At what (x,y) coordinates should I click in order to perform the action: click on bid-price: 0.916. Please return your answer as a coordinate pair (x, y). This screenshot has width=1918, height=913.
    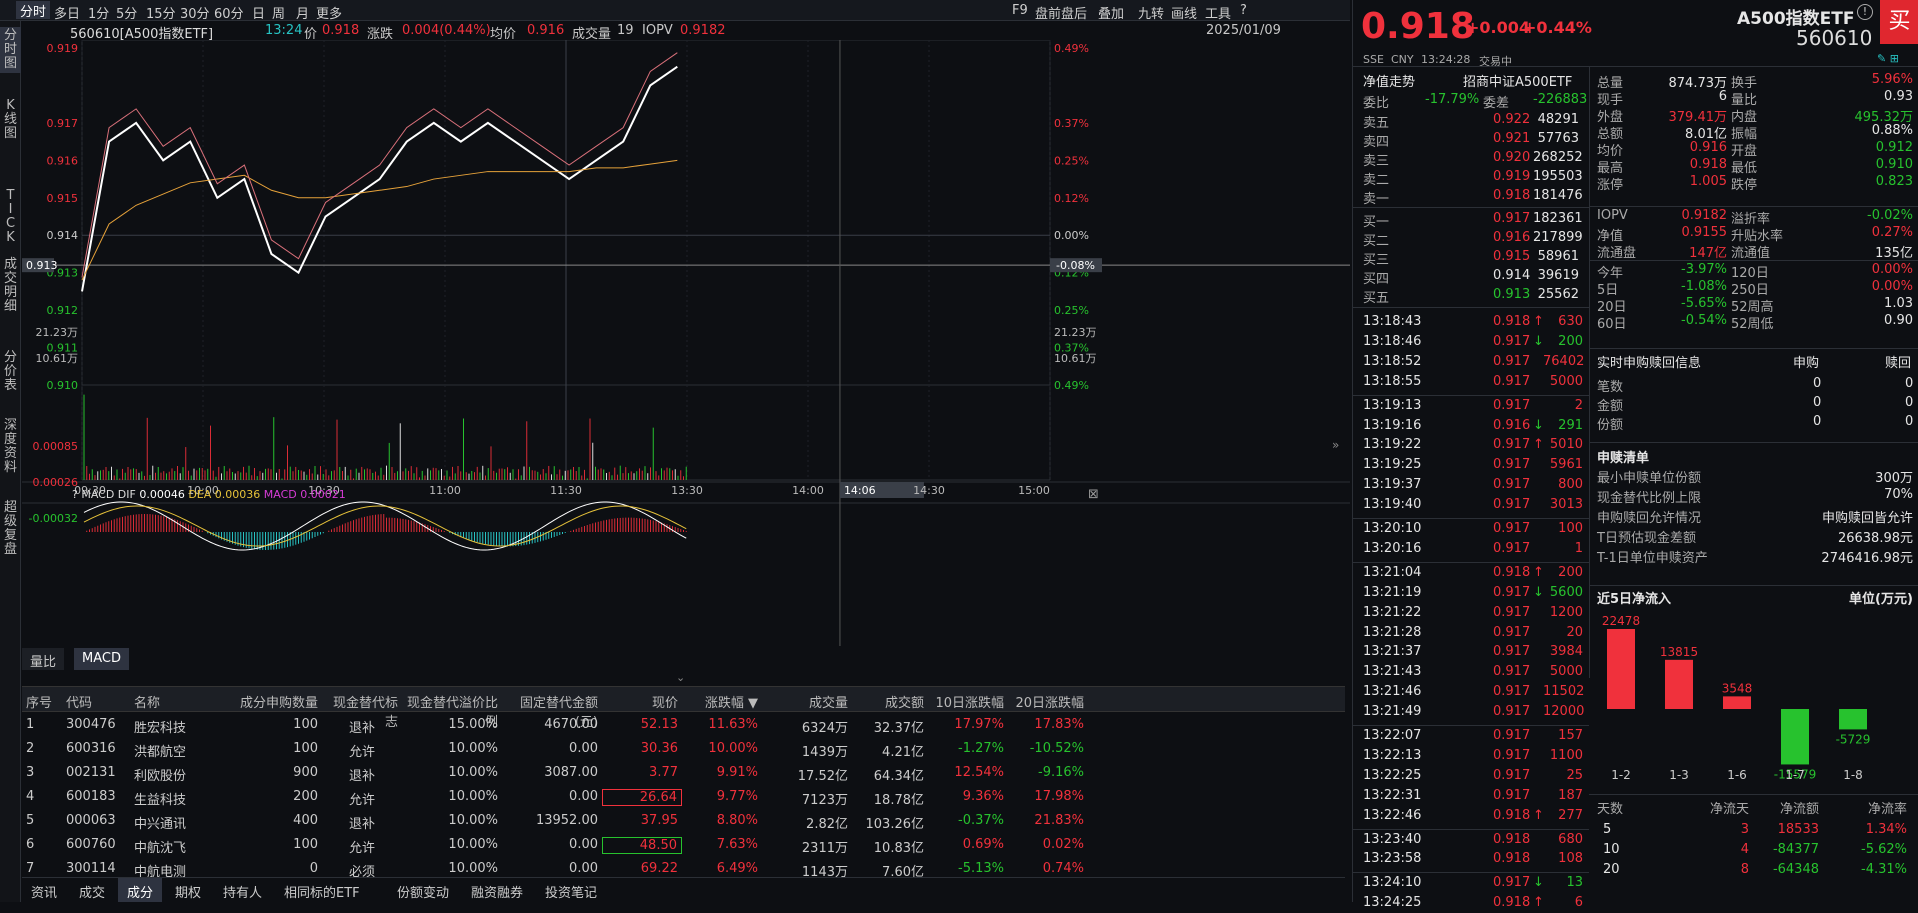
    Looking at the image, I should click on (1512, 237).